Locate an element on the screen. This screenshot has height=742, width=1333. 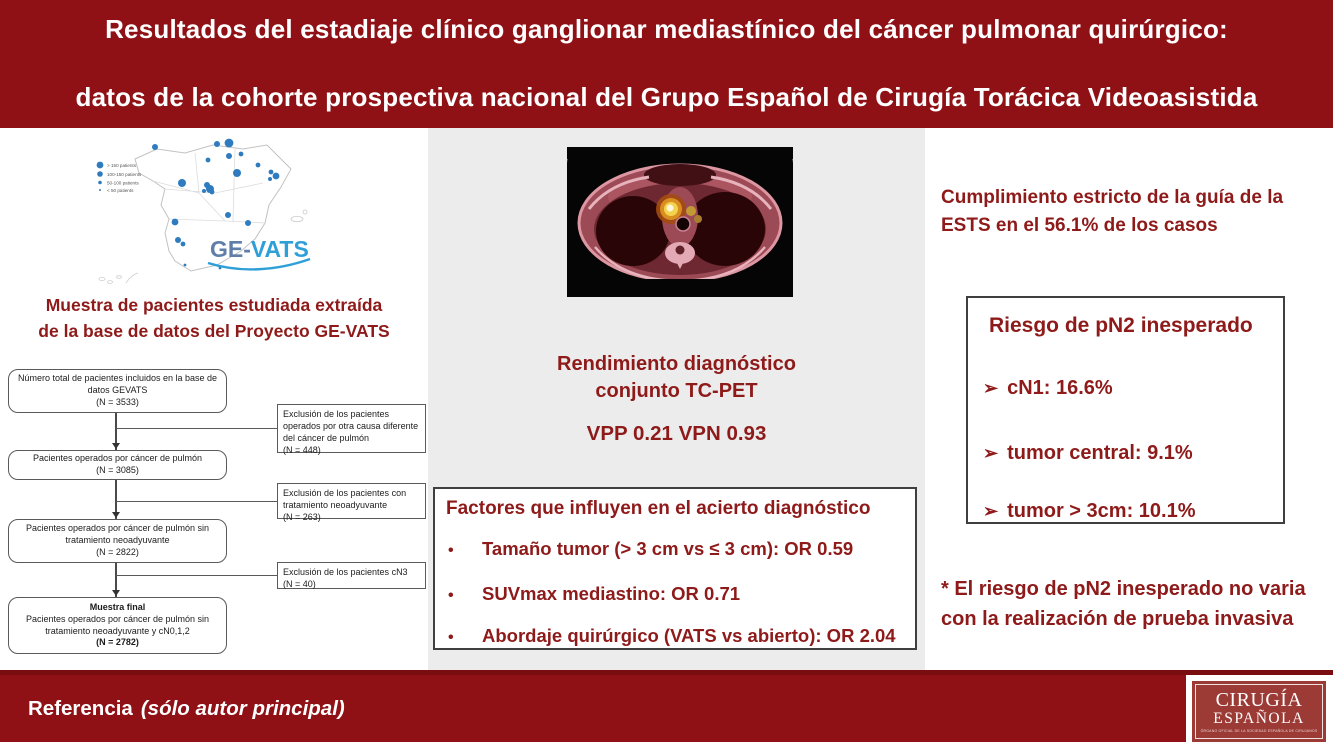
pet-ct-scan-image is located at coordinates (680, 222).